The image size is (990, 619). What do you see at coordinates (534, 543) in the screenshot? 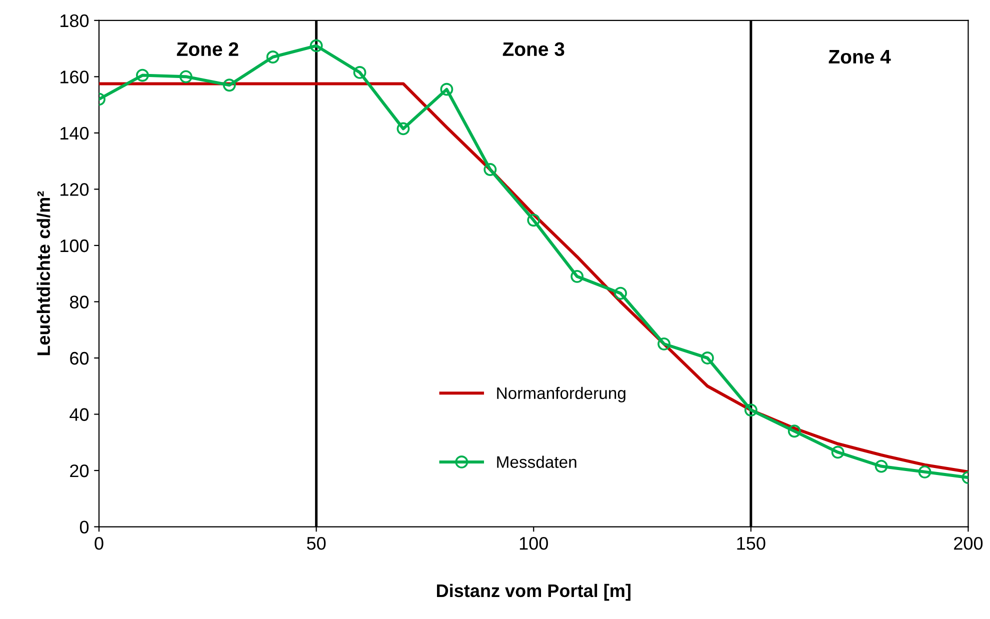
I see `x-tick-label: 100` at bounding box center [534, 543].